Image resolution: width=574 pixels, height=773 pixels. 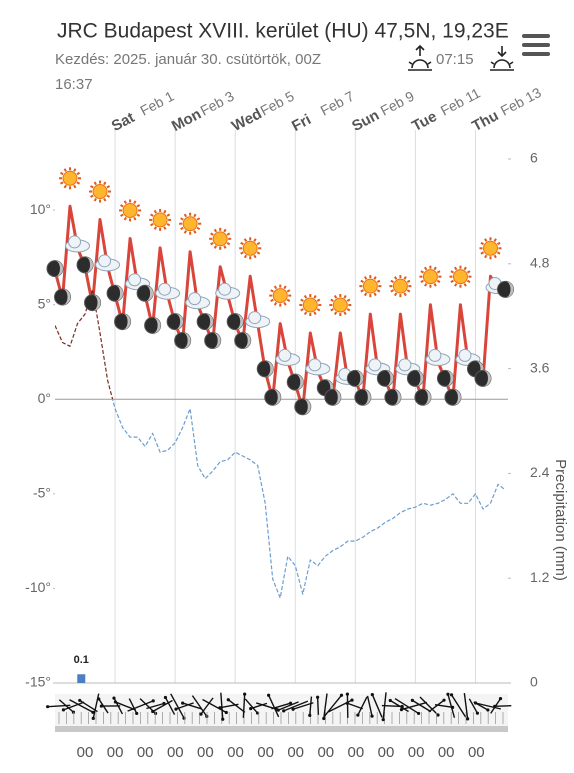 I want to click on y-tick-label: -15°, so click(x=38, y=682).